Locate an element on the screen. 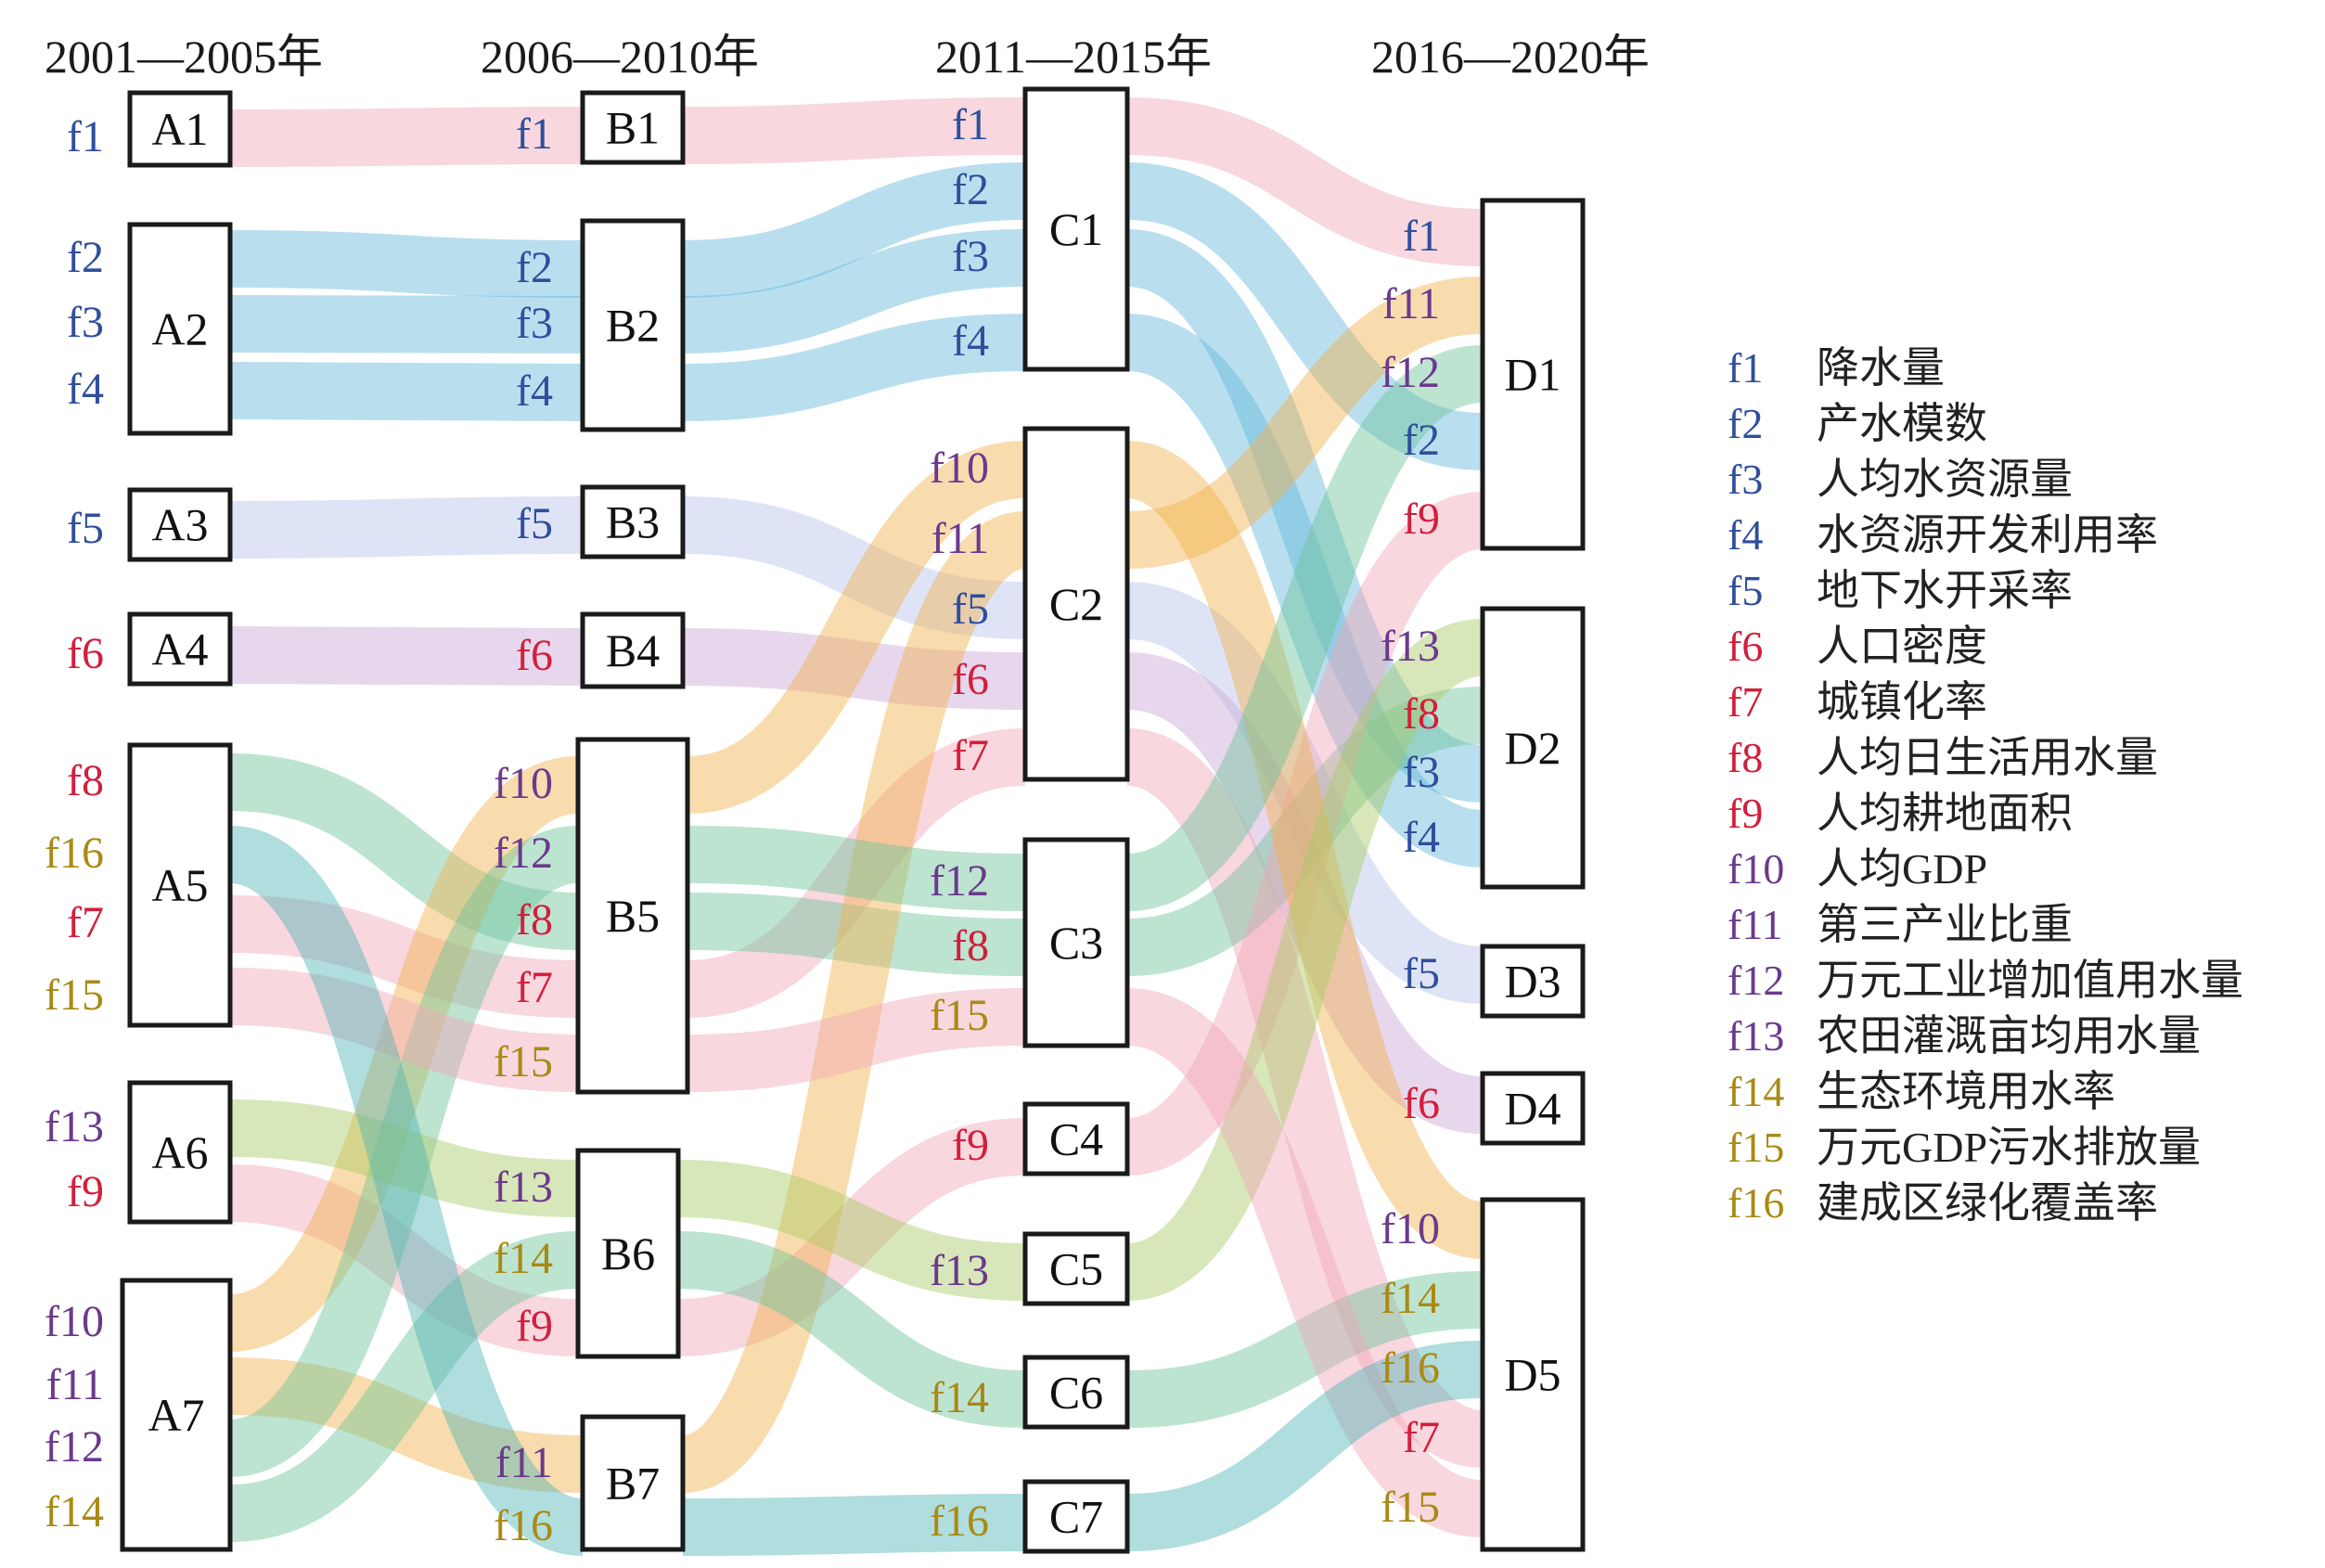 This screenshot has width=2325, height=1568. flow-band-f13-A6-B6 is located at coordinates (404, 1158).